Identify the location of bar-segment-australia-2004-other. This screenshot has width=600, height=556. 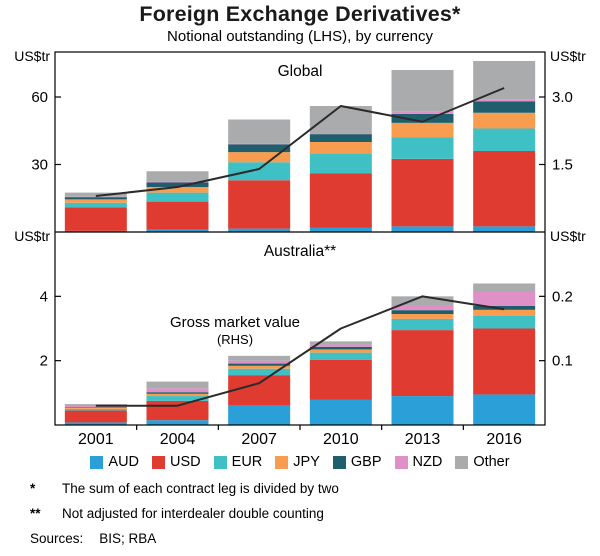
(177, 385).